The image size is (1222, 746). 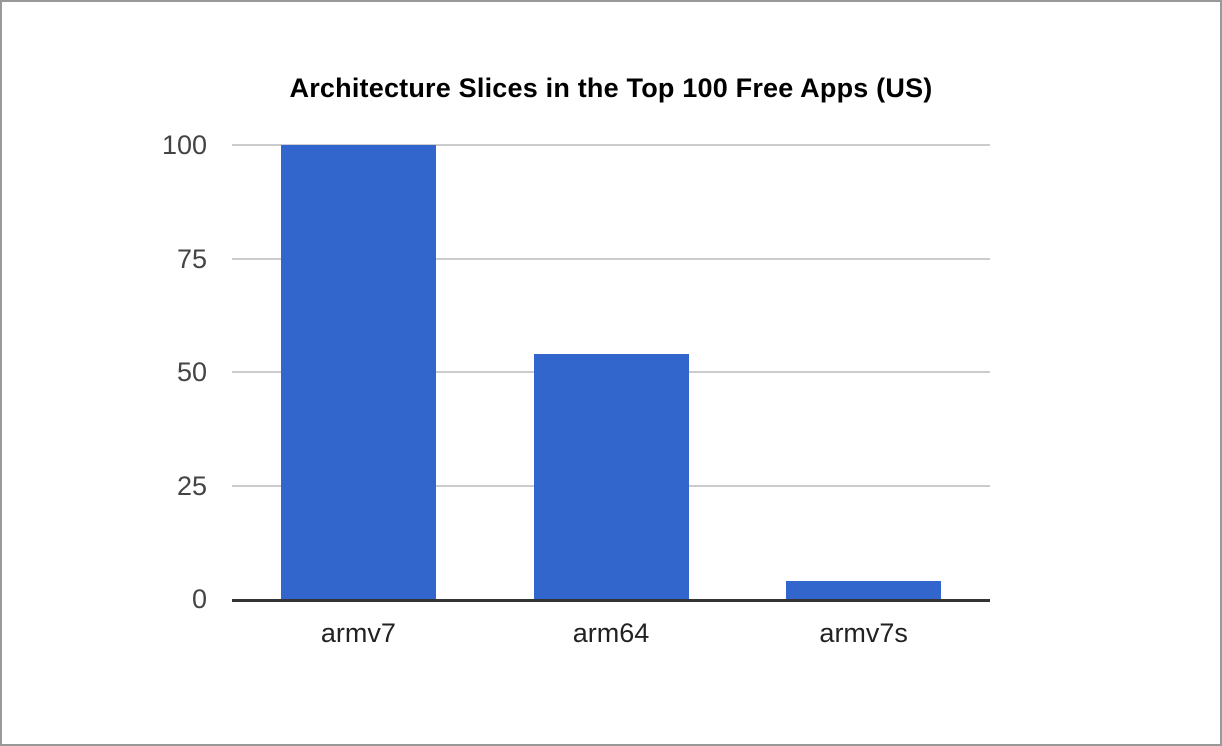 I want to click on x-category-label: arm64, so click(x=611, y=633).